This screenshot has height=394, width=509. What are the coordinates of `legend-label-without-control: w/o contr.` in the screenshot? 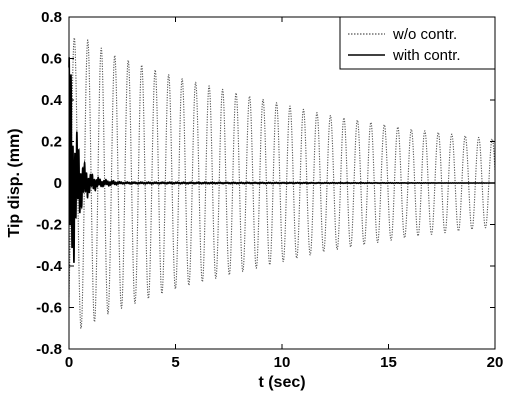 It's located at (424, 34).